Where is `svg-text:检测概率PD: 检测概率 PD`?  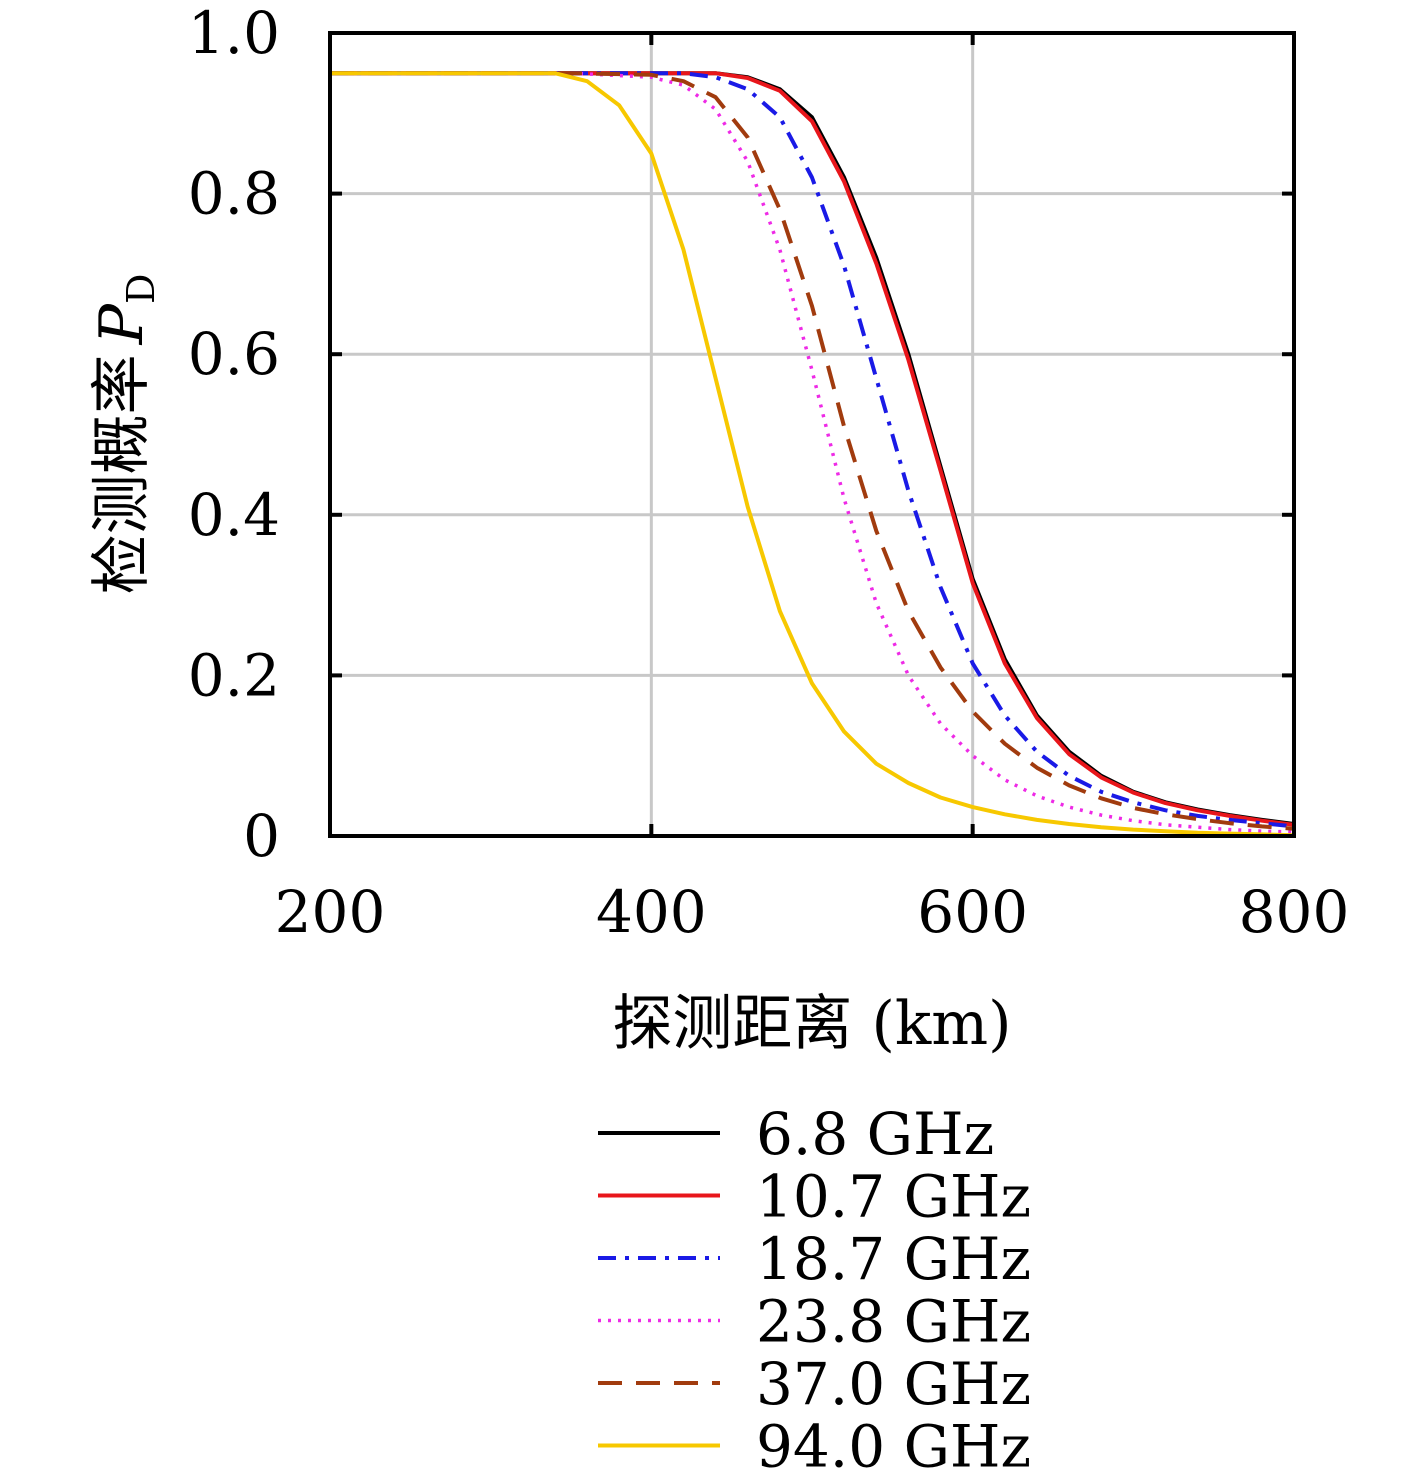 svg-text:检测概率PD: 检测概率 PD is located at coordinates (125, 434).